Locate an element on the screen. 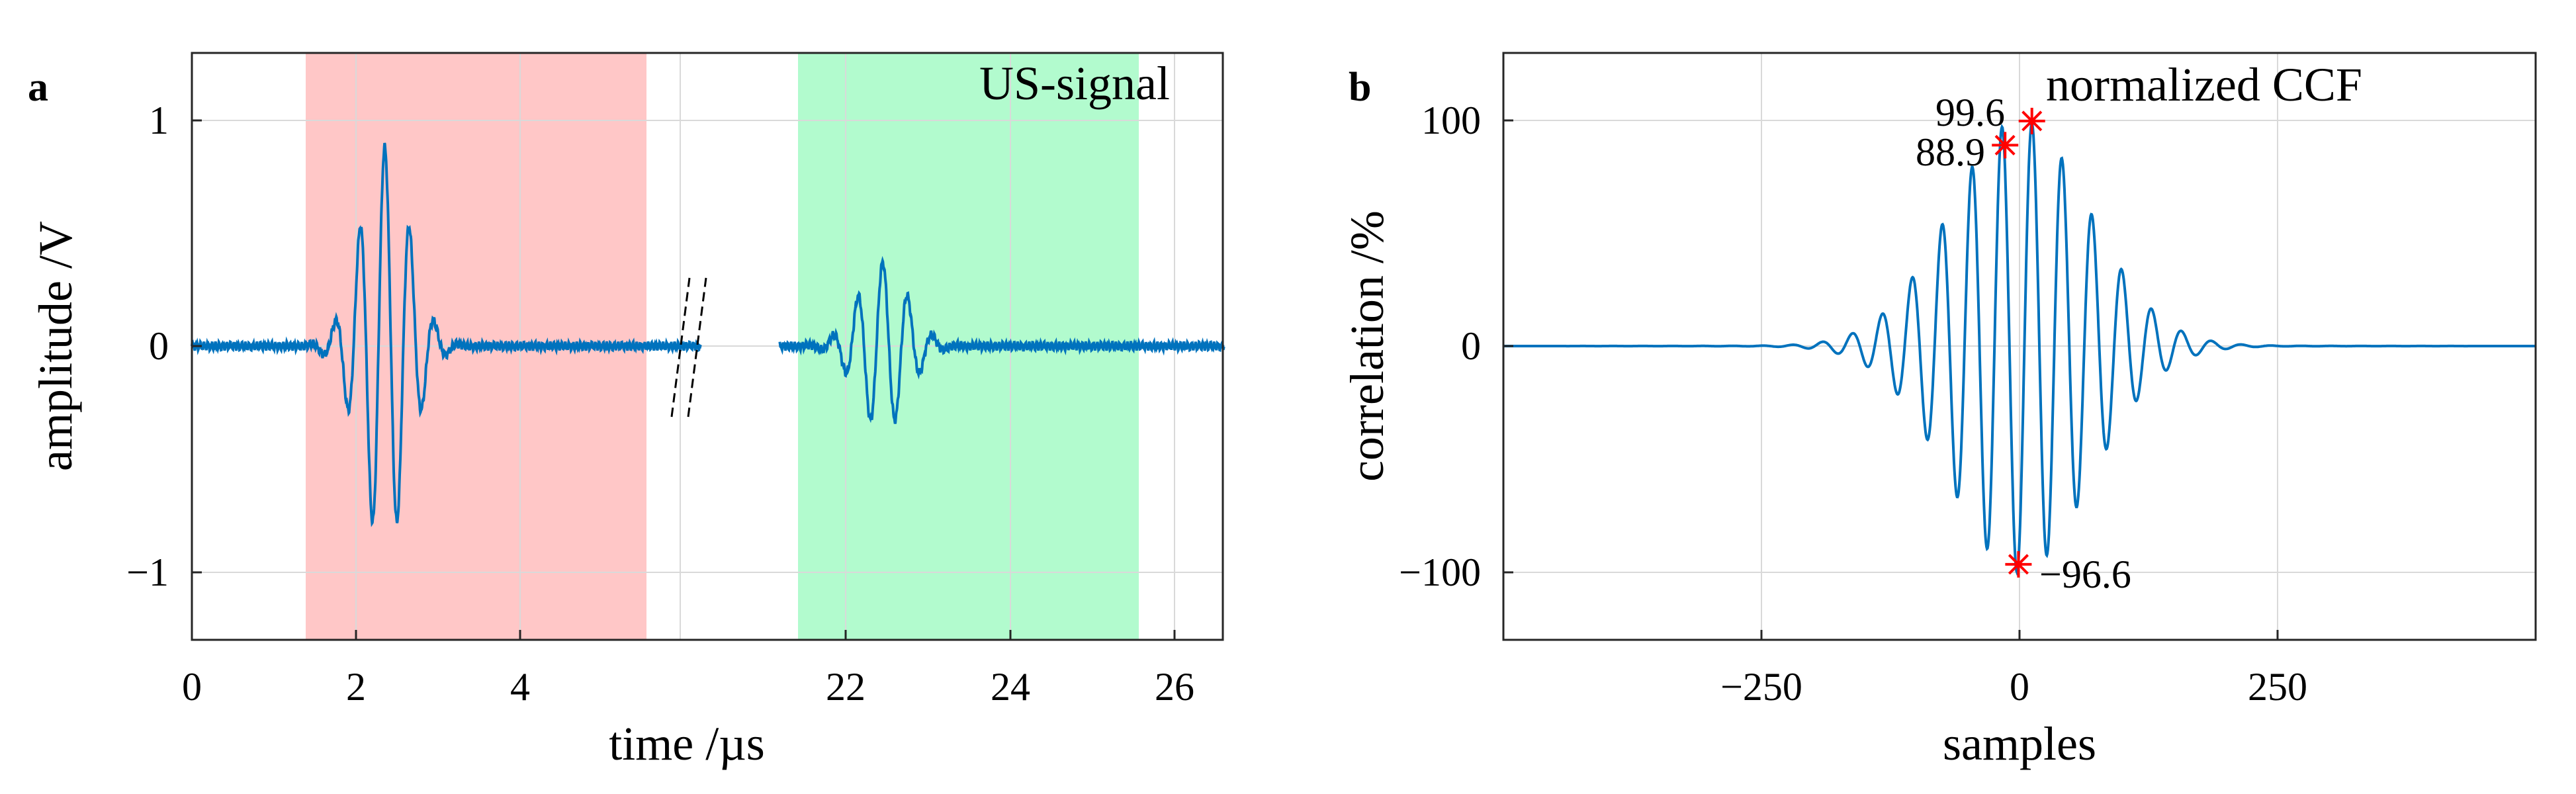  title-b: normalized CCF is located at coordinates (2204, 84).